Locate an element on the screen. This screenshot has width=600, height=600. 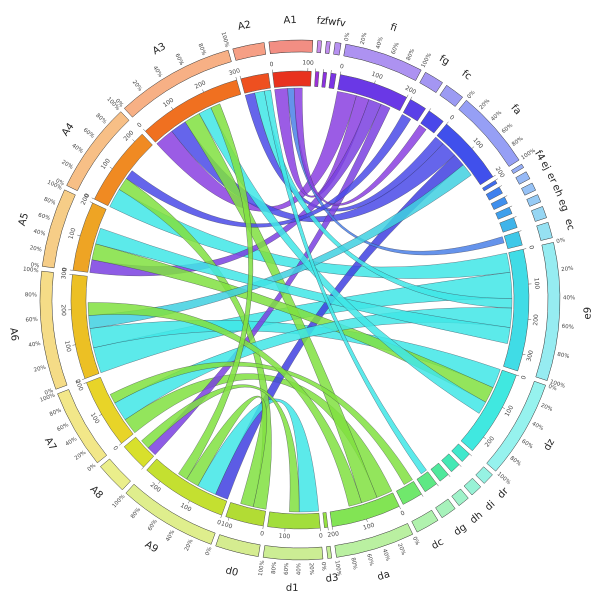
segment-label: fg is located at coordinates (444, 60).